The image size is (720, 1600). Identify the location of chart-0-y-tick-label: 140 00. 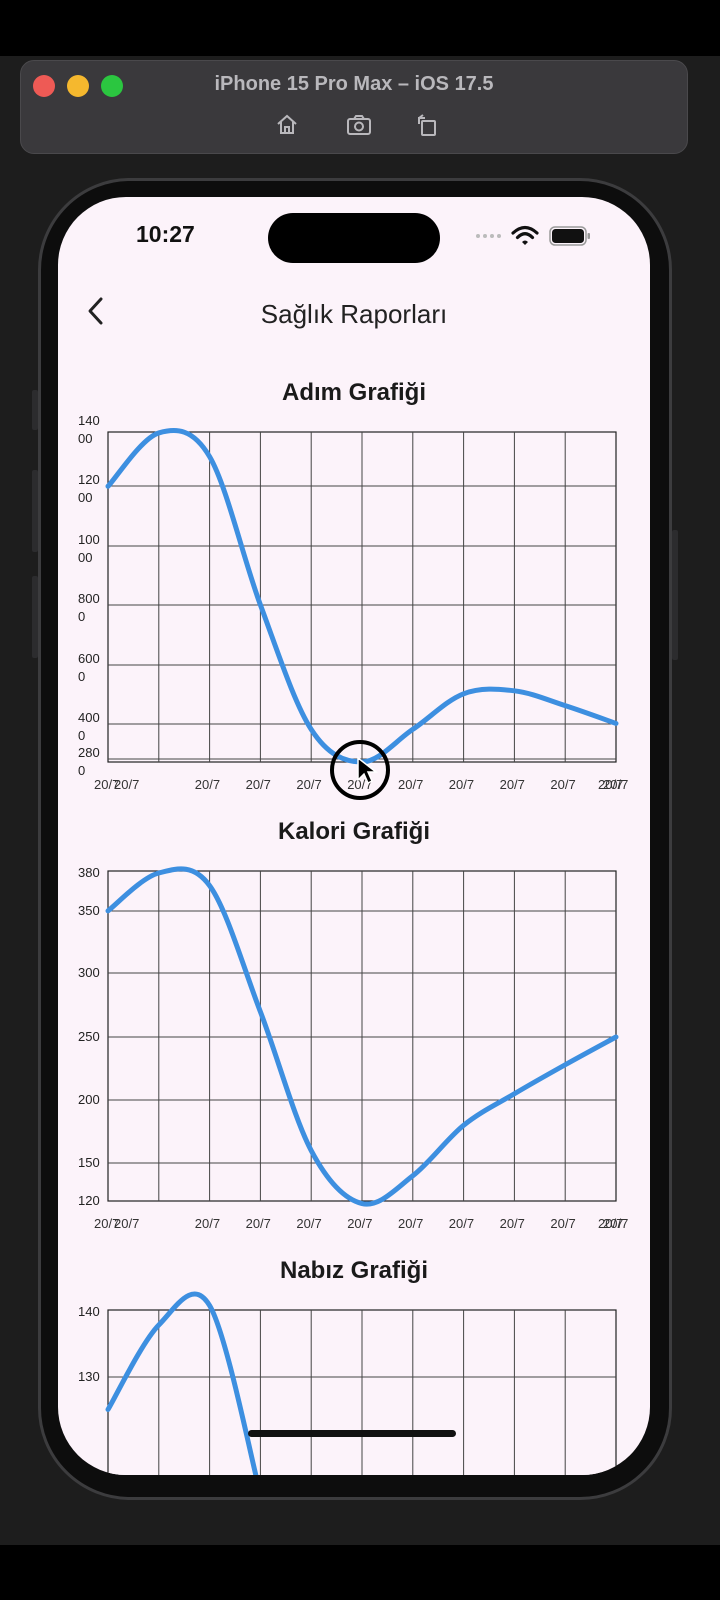
(89, 429).